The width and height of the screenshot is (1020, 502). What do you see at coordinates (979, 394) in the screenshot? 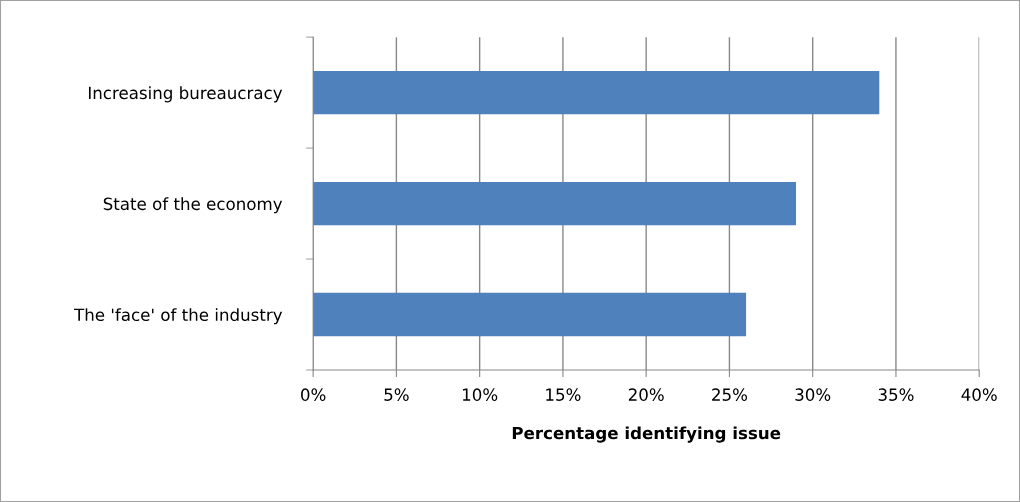
I see `x-tick-label: 40%` at bounding box center [979, 394].